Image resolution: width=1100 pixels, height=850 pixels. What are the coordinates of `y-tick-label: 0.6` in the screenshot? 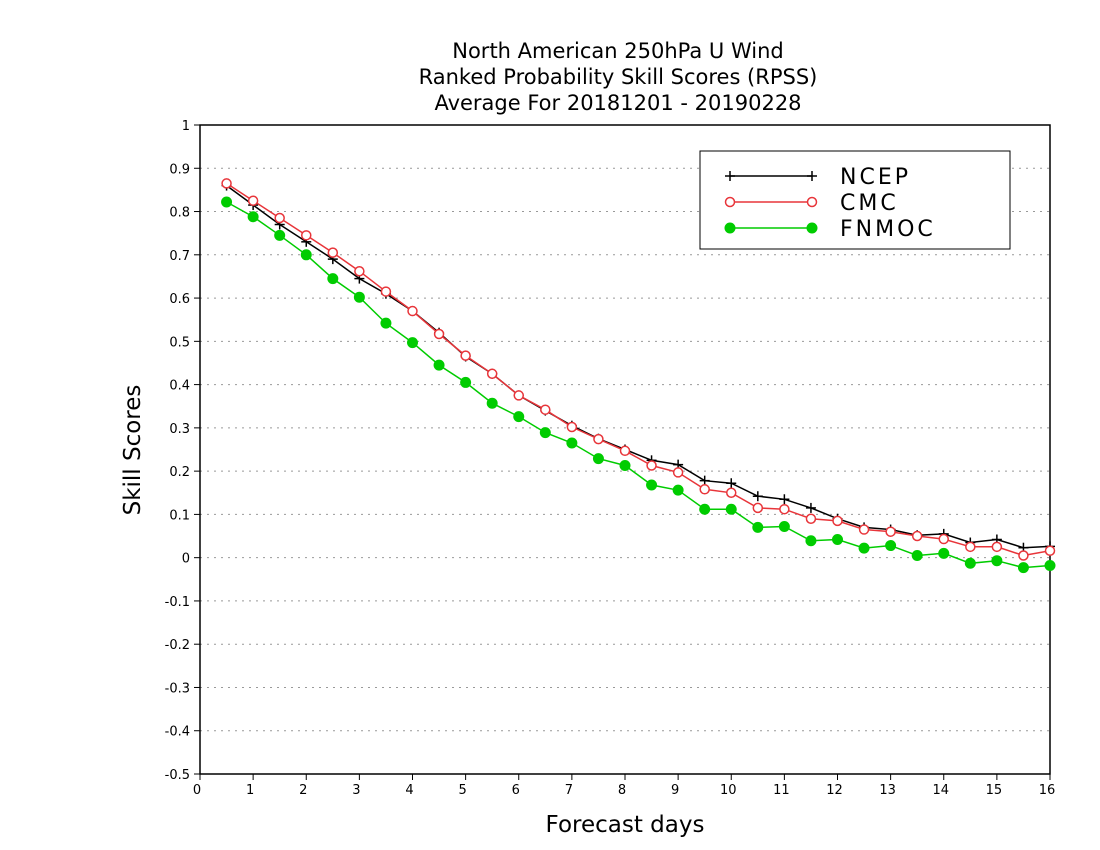 It's located at (179, 299).